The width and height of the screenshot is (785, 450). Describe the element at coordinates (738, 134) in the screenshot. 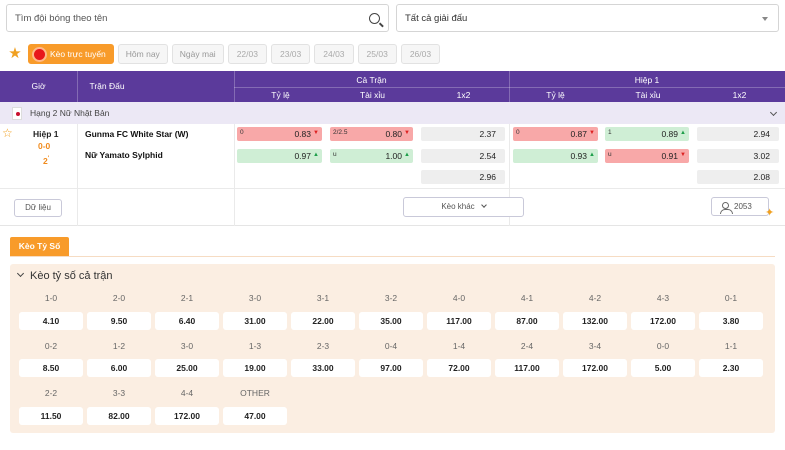

I see `odd-cell: 2.94` at that location.